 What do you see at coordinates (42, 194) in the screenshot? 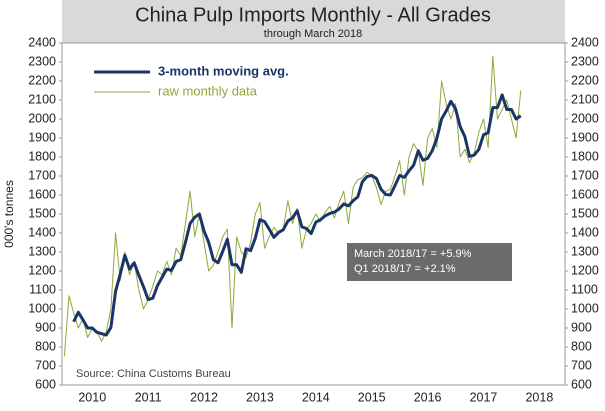
I see `y-tick-label: 1600` at bounding box center [42, 194].